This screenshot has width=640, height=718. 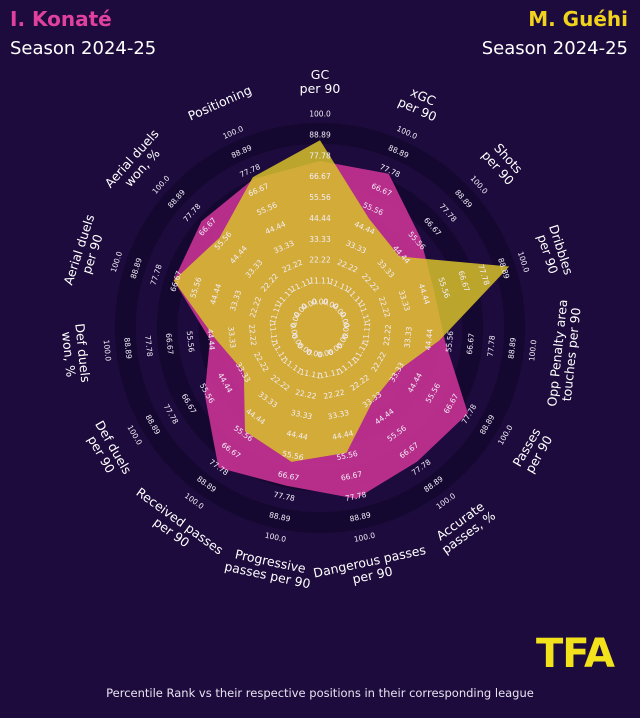 I want to click on right-player-season: Season 2024-25, so click(x=554, y=48).